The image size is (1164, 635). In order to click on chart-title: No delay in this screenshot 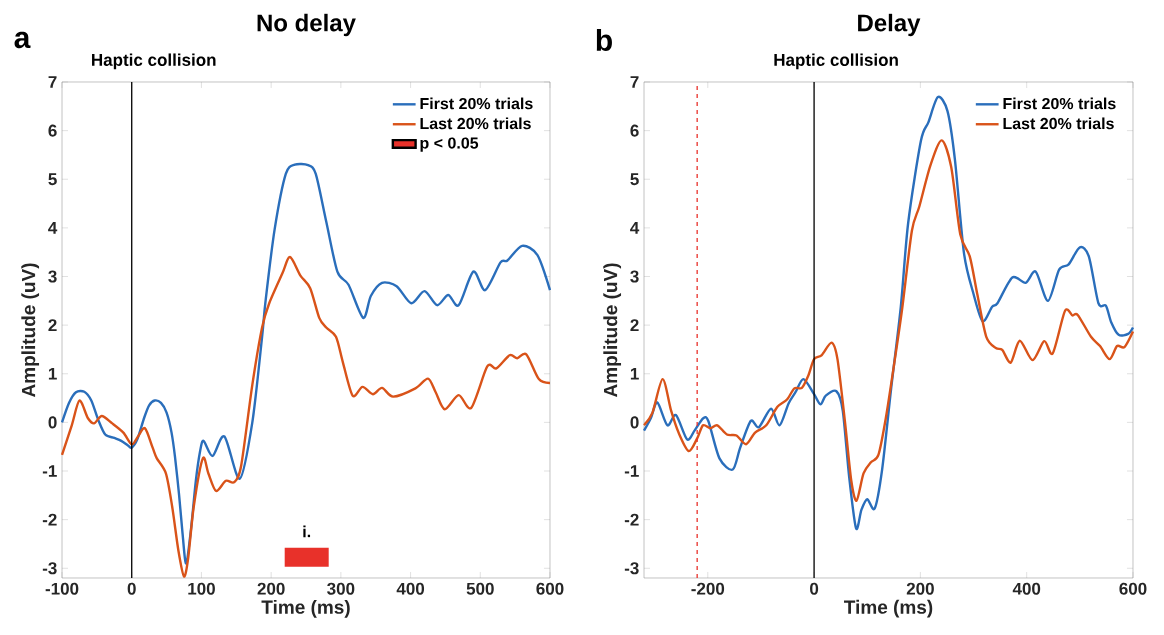, I will do `click(306, 25)`.